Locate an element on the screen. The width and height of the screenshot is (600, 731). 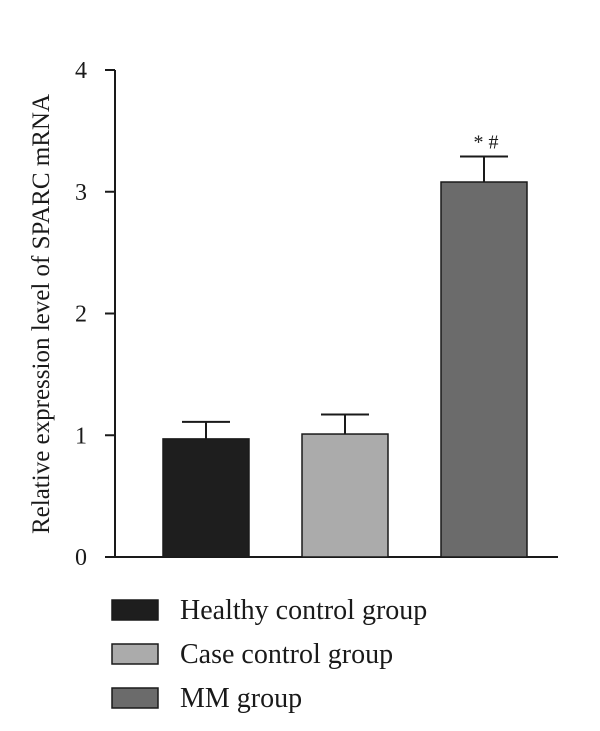
bar-case-control-group is located at coordinates (345, 495).